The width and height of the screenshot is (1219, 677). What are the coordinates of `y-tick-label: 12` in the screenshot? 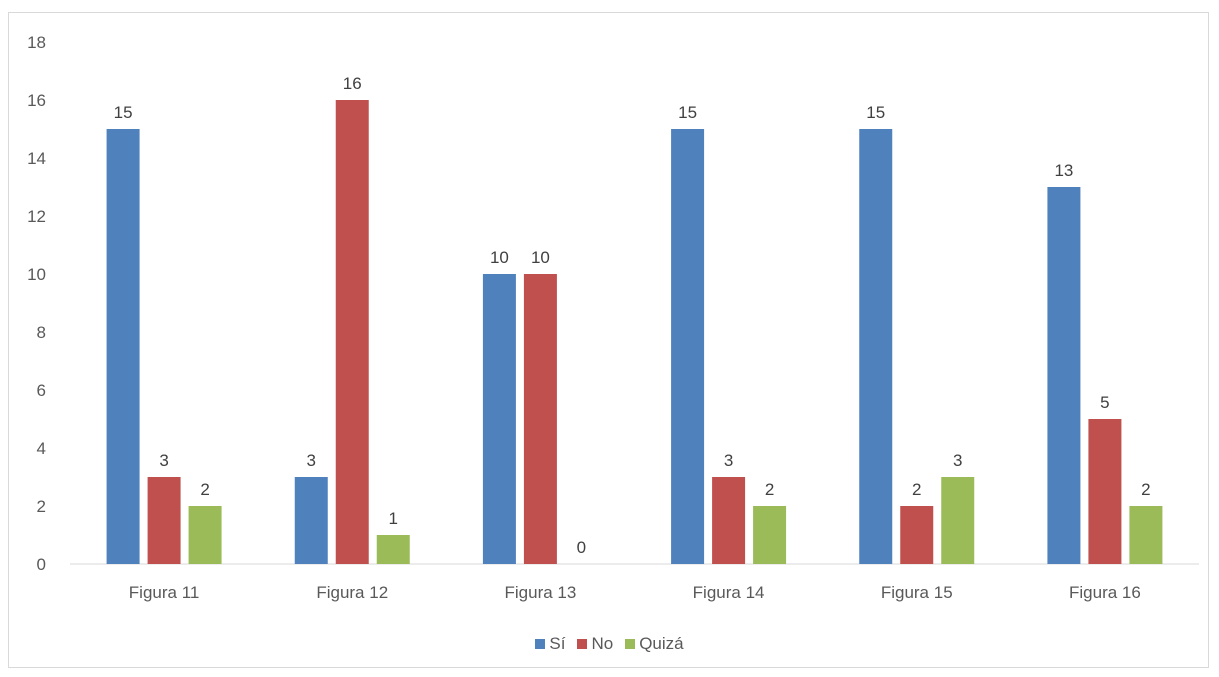 It's located at (36, 216).